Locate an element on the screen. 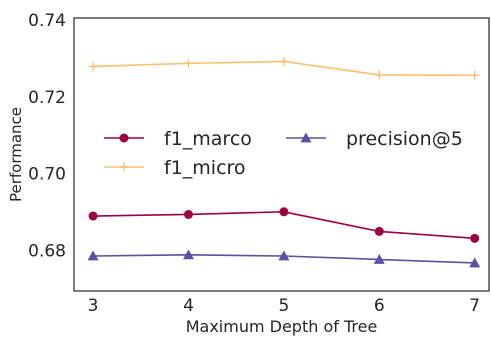  legend-entry-f1-micro: f1_micro is located at coordinates (175, 168).